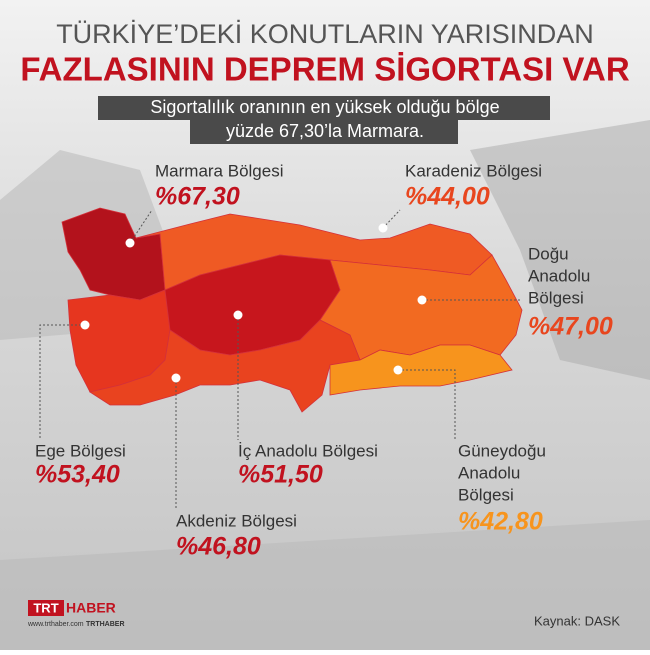 The image size is (650, 655). I want to click on region-value: %46,80, so click(218, 547).